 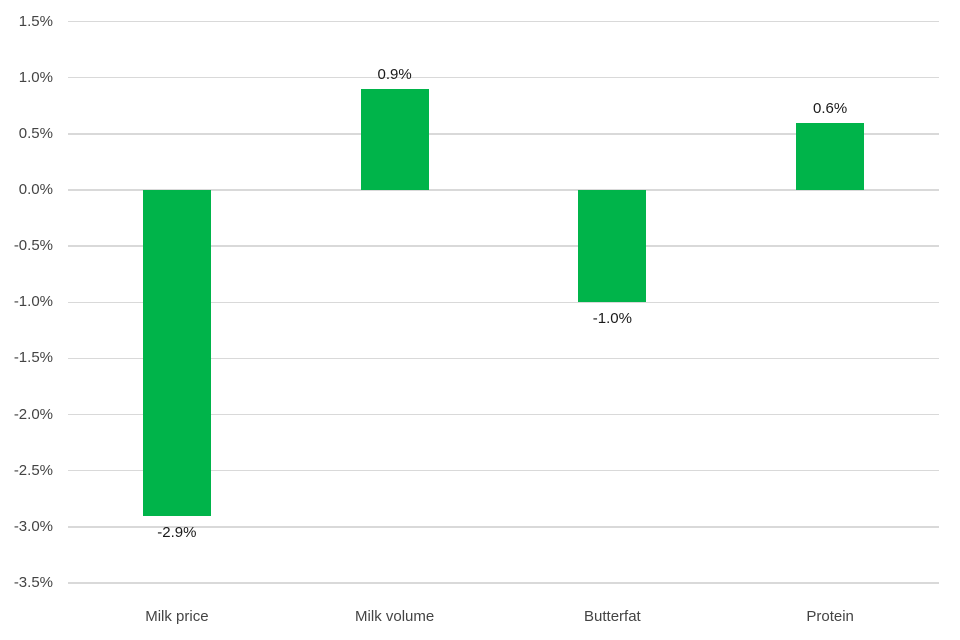 What do you see at coordinates (33, 582) in the screenshot?
I see `y-axis-tick-label: -3.5%` at bounding box center [33, 582].